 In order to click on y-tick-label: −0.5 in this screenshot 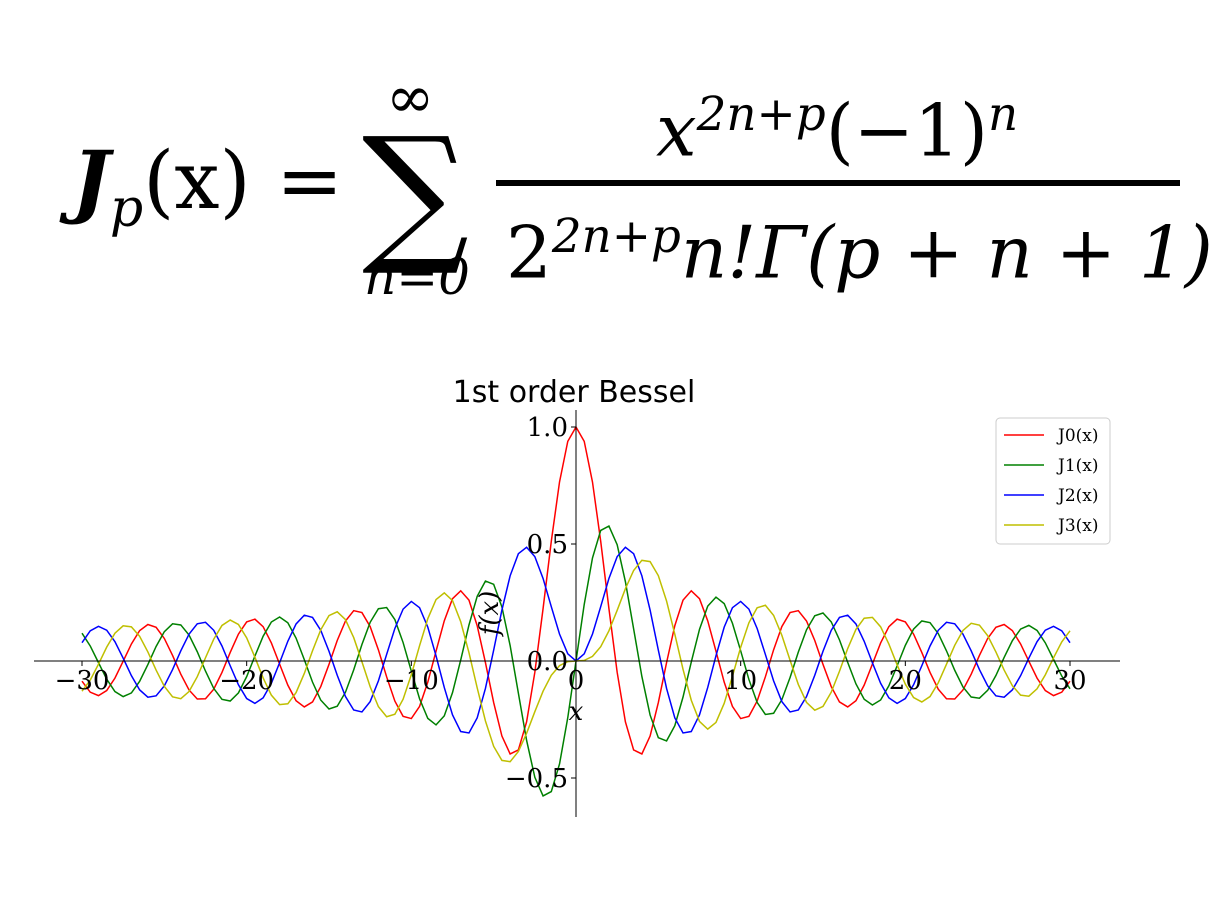, I will do `click(536, 779)`.